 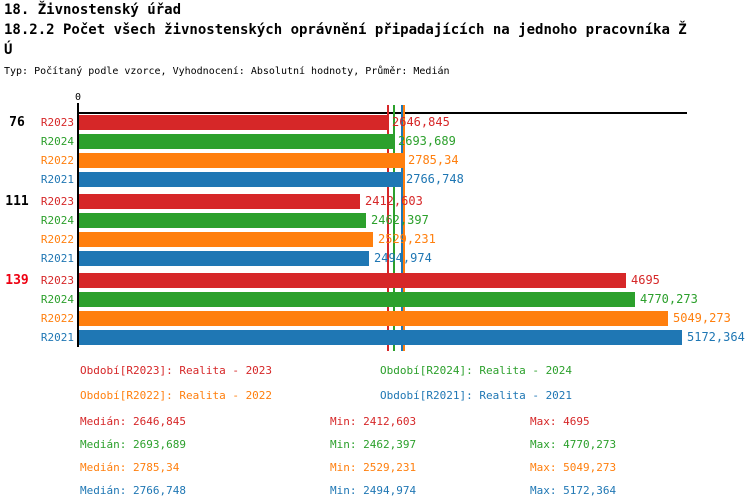 I want to click on bar-value-76-R2022: 2785,34, so click(x=433, y=160).